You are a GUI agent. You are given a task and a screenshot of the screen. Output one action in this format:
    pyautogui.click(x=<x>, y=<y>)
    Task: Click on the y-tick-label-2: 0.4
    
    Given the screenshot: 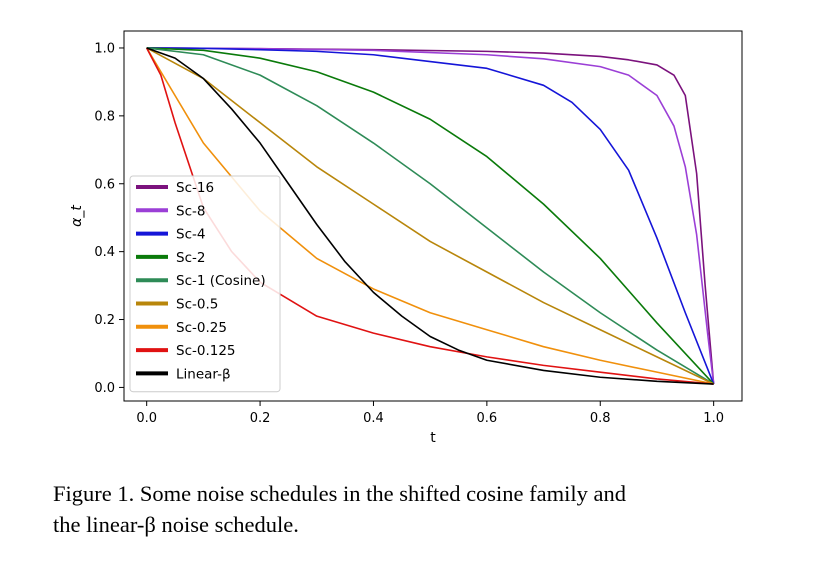 What is the action you would take?
    pyautogui.click(x=104, y=252)
    